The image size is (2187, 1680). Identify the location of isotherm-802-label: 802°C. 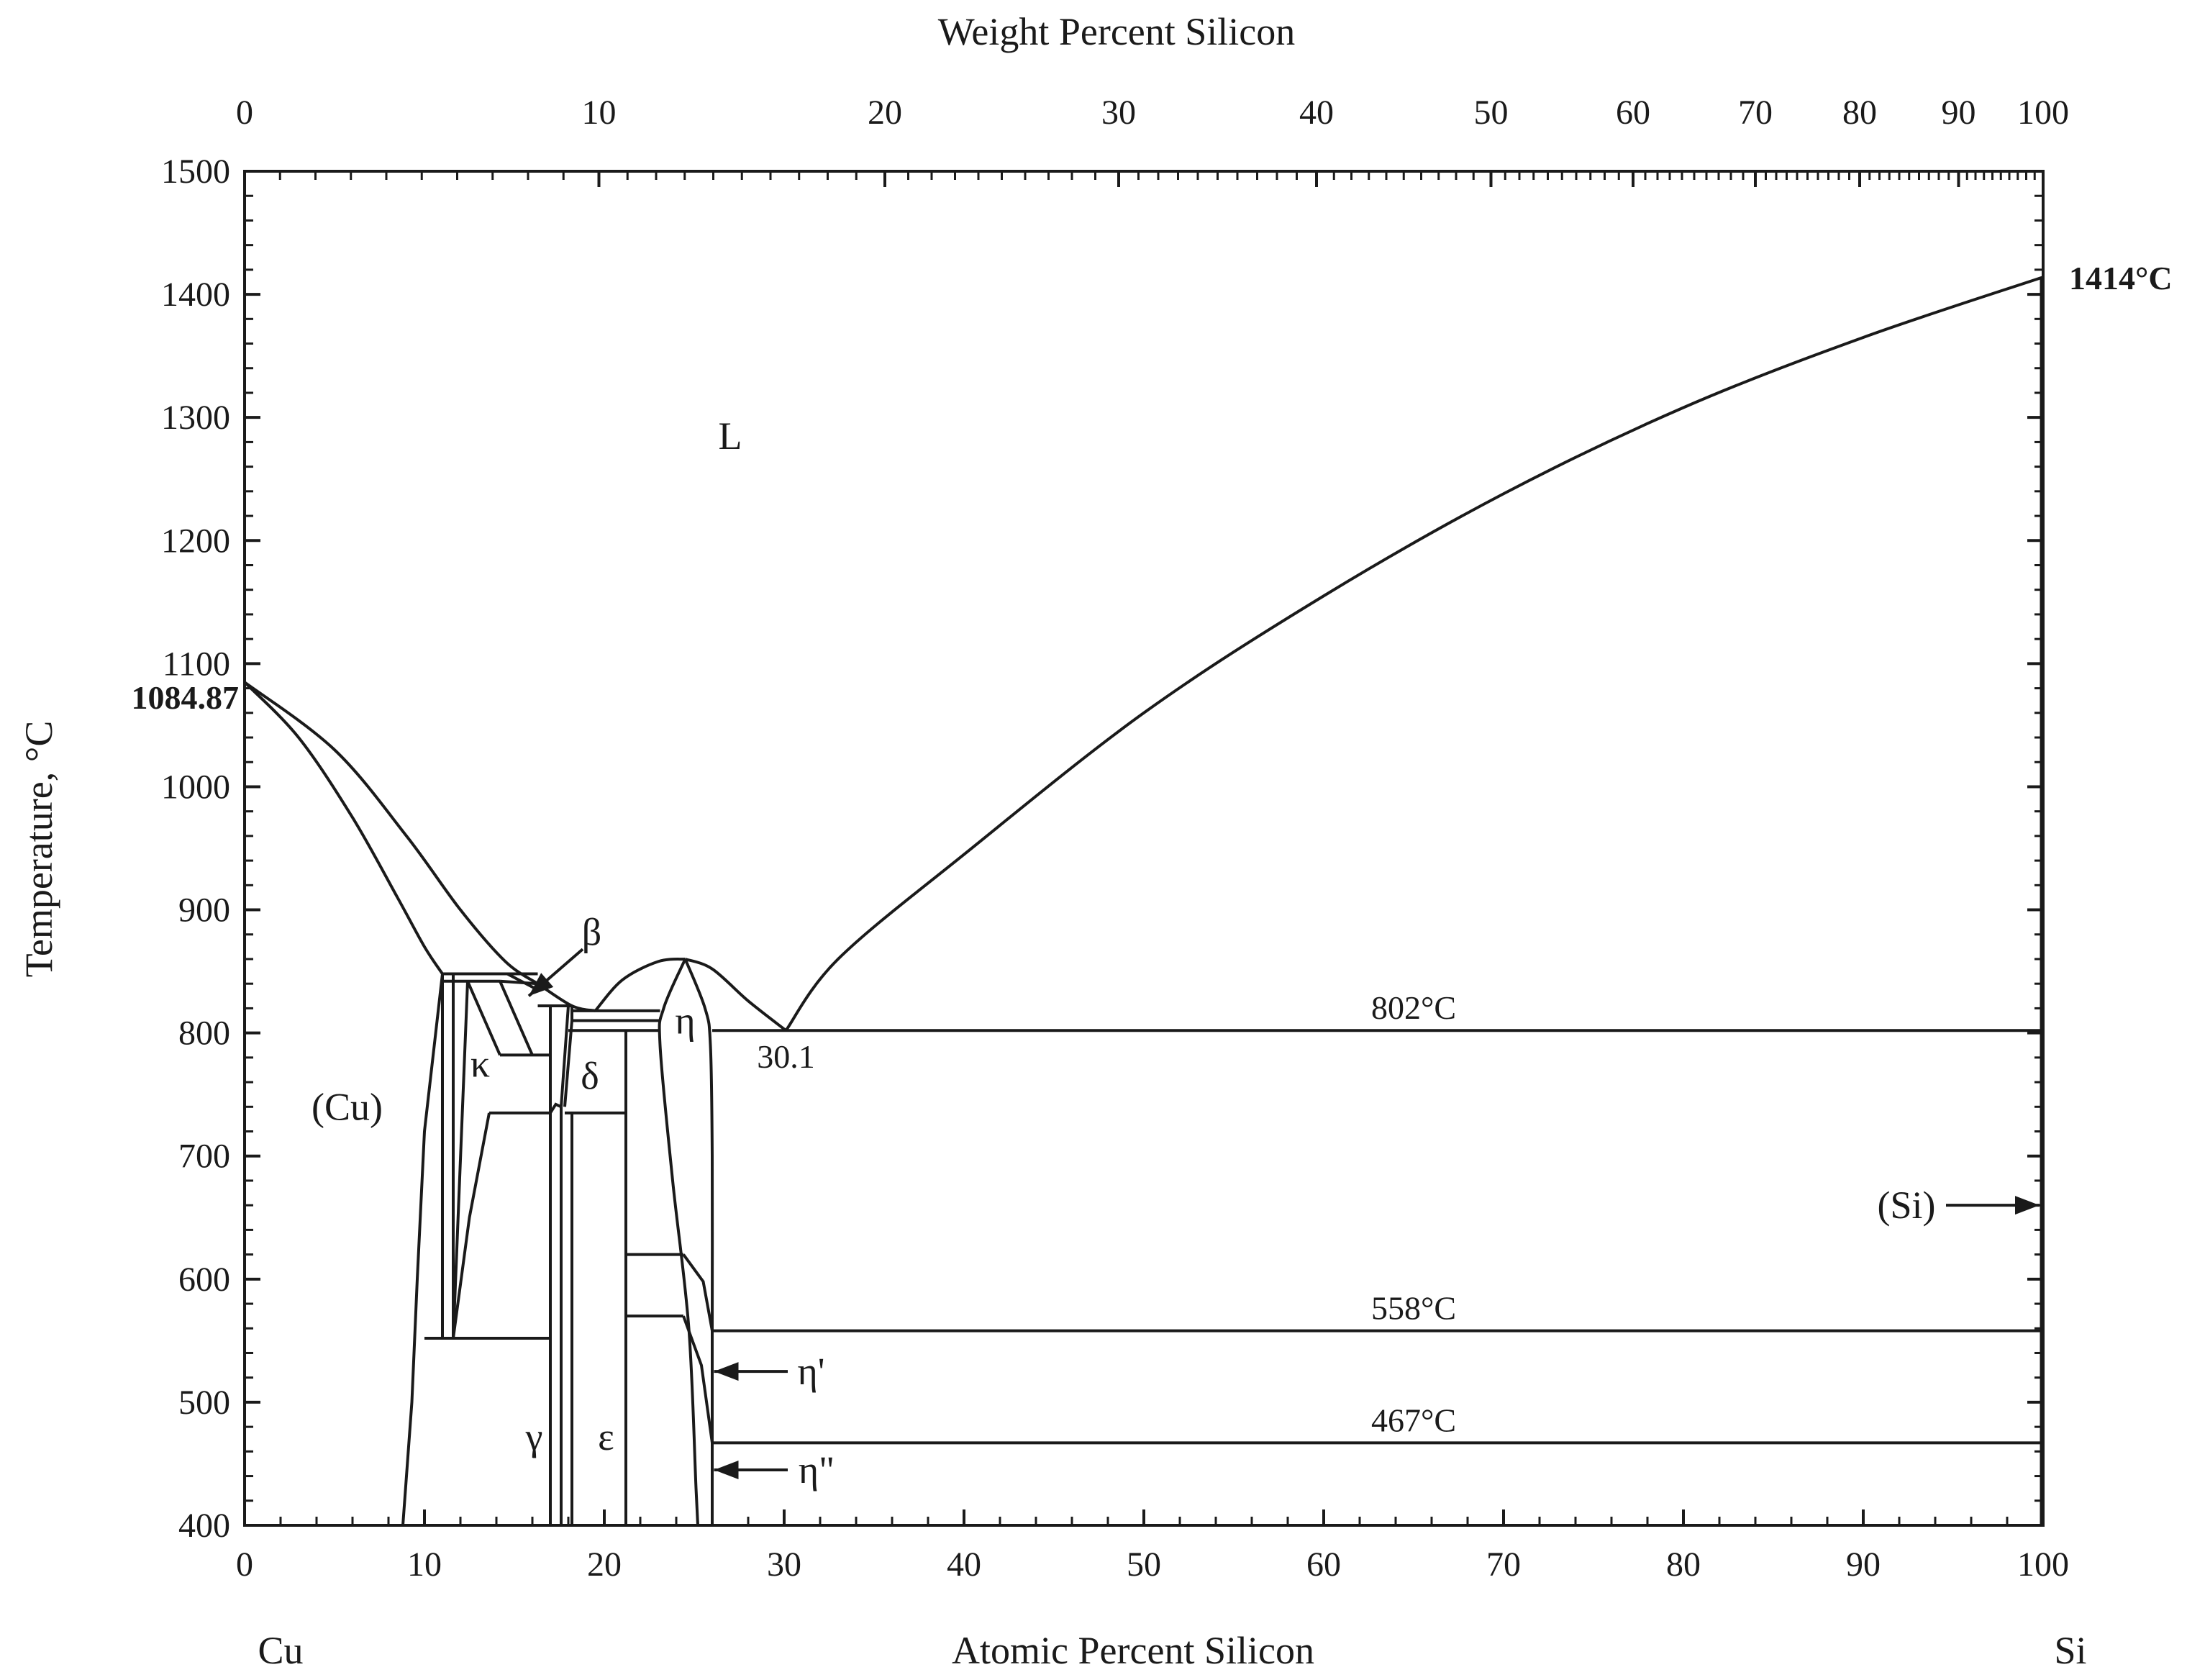
(1413, 1007).